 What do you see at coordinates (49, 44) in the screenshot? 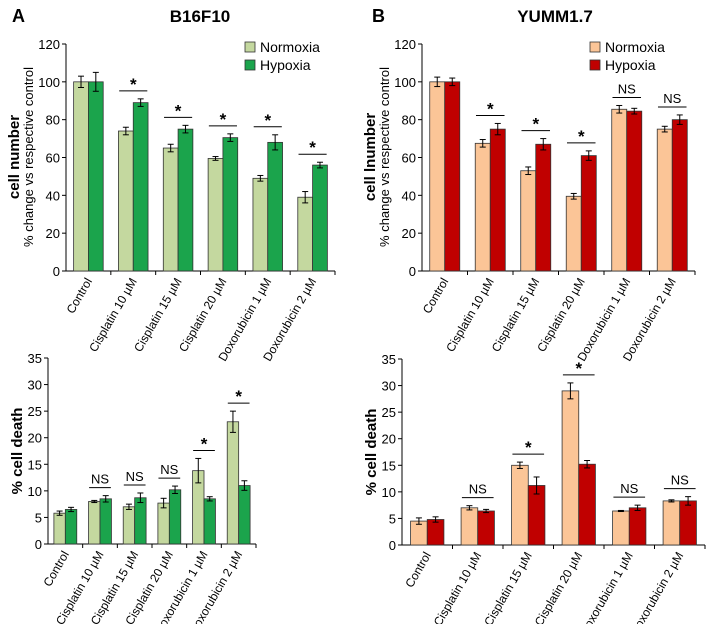
I see `y-tick-label: 120` at bounding box center [49, 44].